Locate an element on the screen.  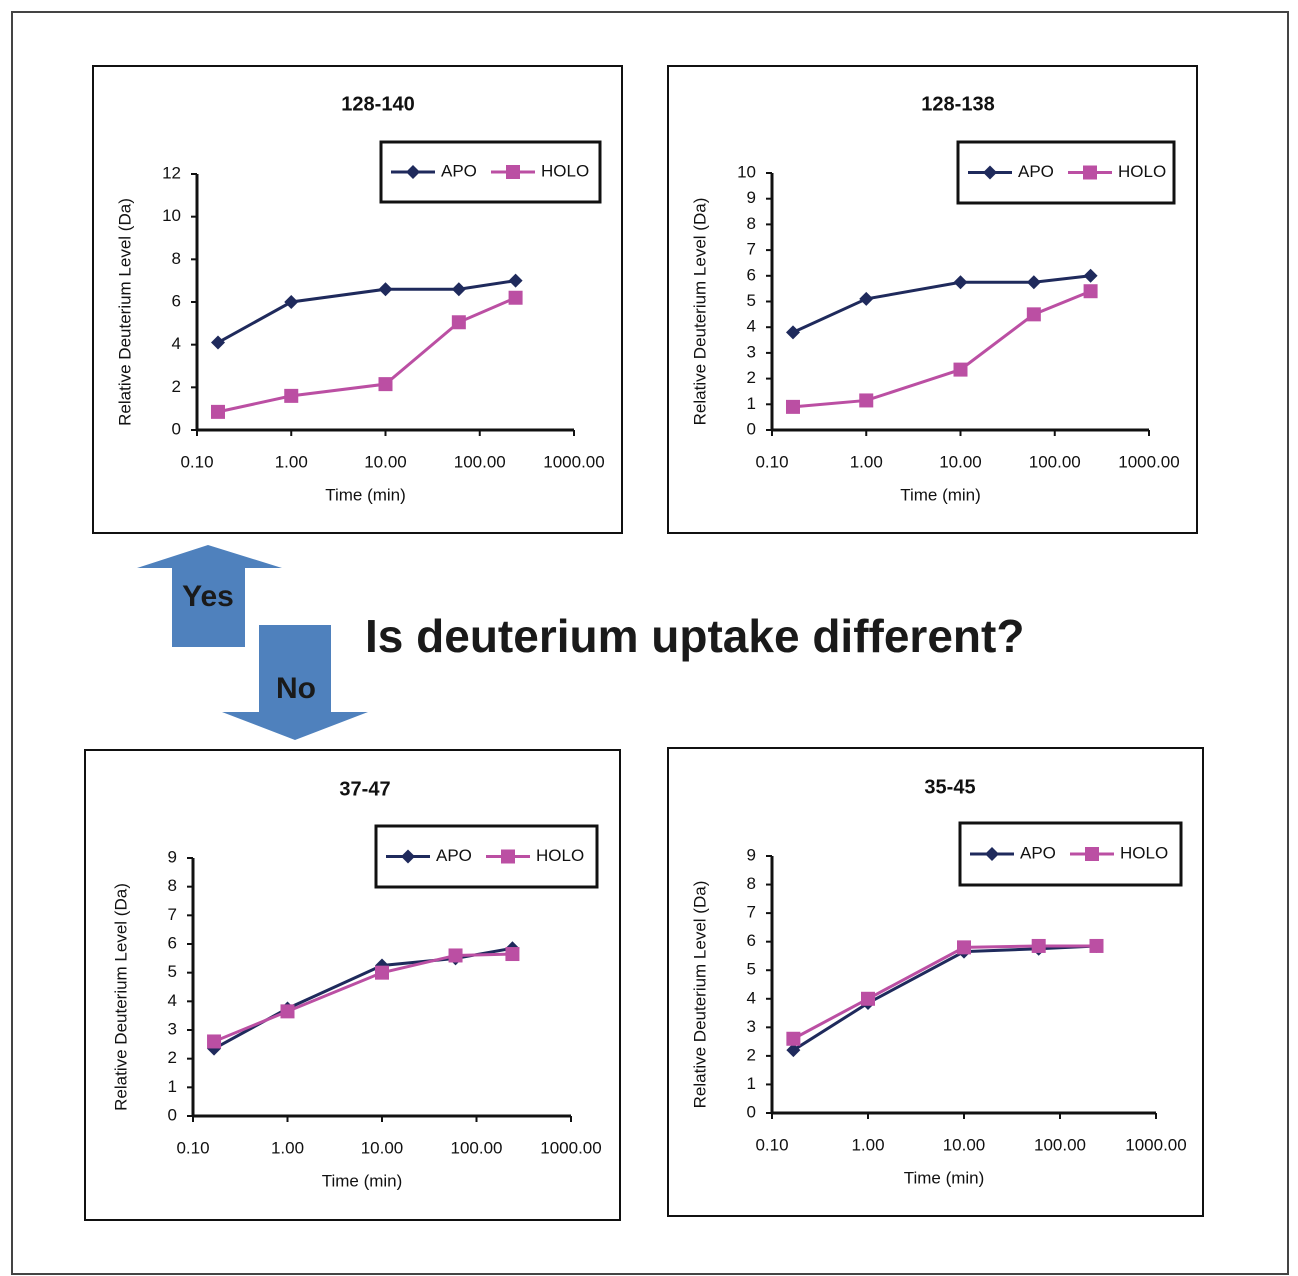
no-label: No is located at coordinates (296, 688).